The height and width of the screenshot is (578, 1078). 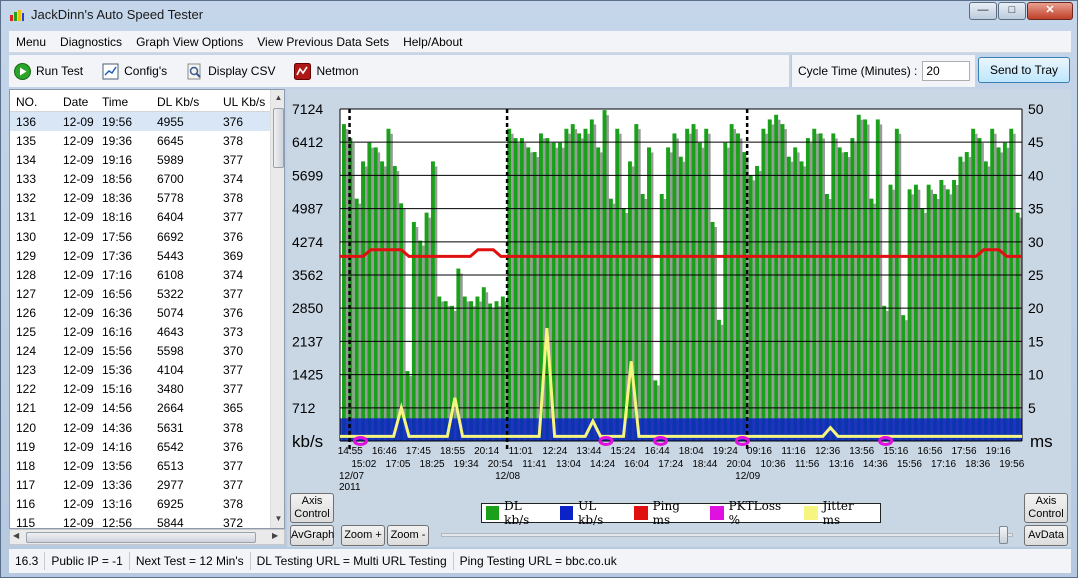 I want to click on menu-diagnostics: Diagnostics, so click(x=91, y=41).